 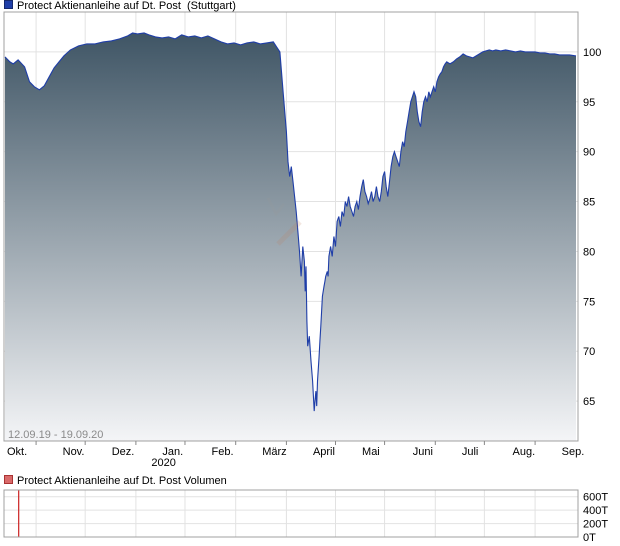 I want to click on price-x-tick-label: Juli, so click(x=470, y=452).